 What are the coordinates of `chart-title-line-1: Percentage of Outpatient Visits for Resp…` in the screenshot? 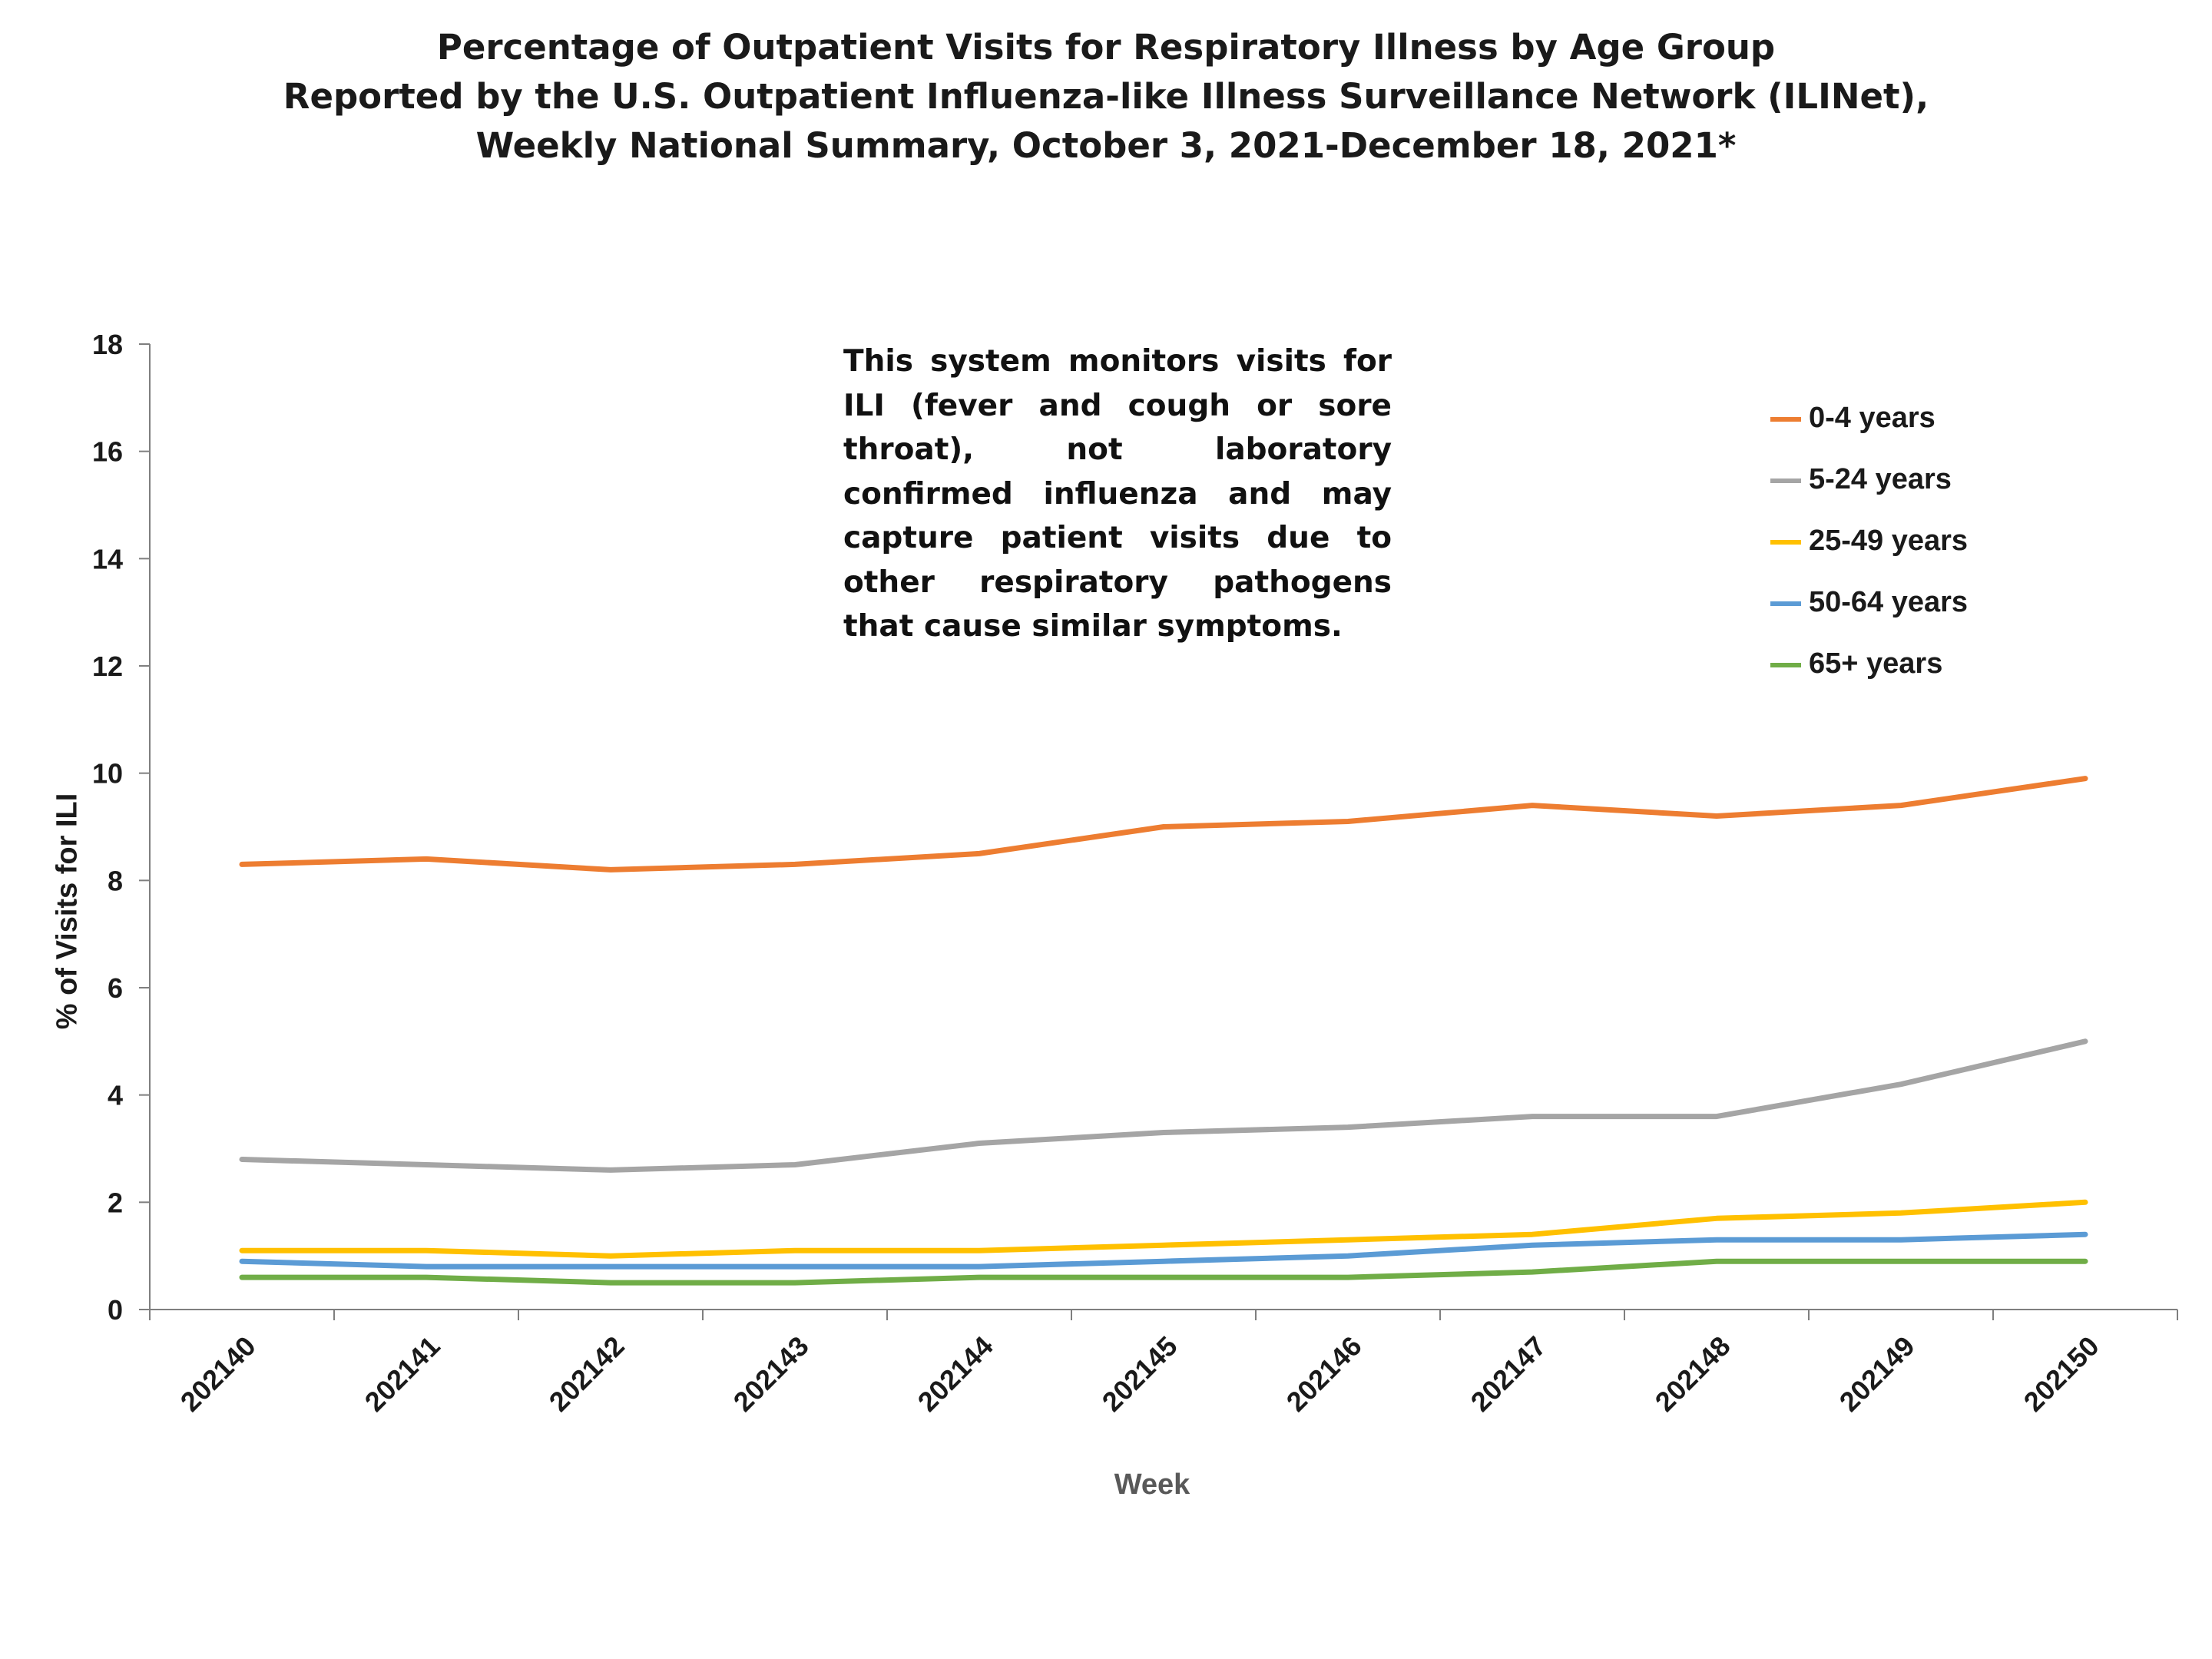 It's located at (1106, 47).